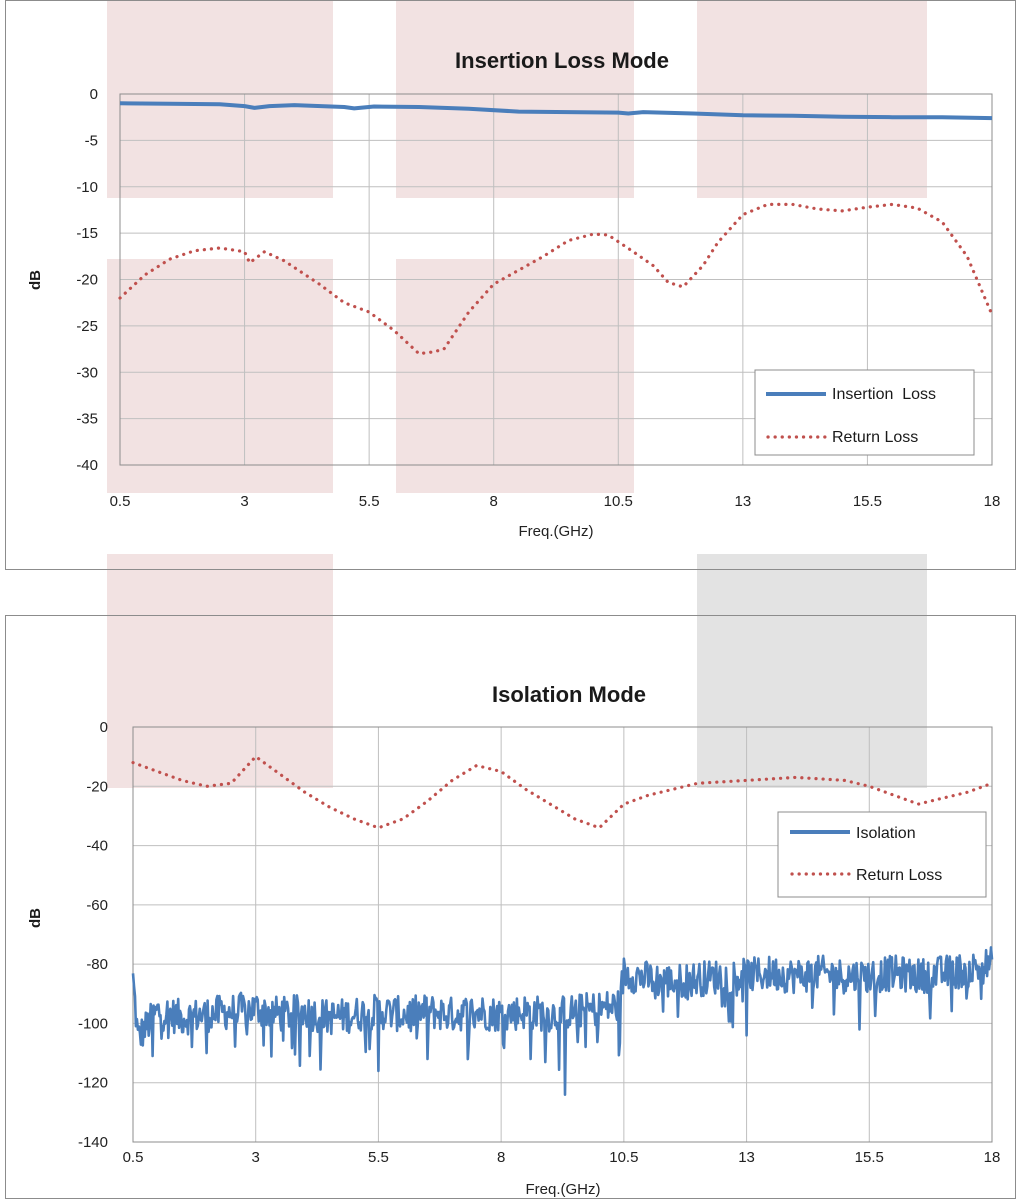  What do you see at coordinates (618, 501) in the screenshot?
I see `chart1-x-tick-label: 10.5` at bounding box center [618, 501].